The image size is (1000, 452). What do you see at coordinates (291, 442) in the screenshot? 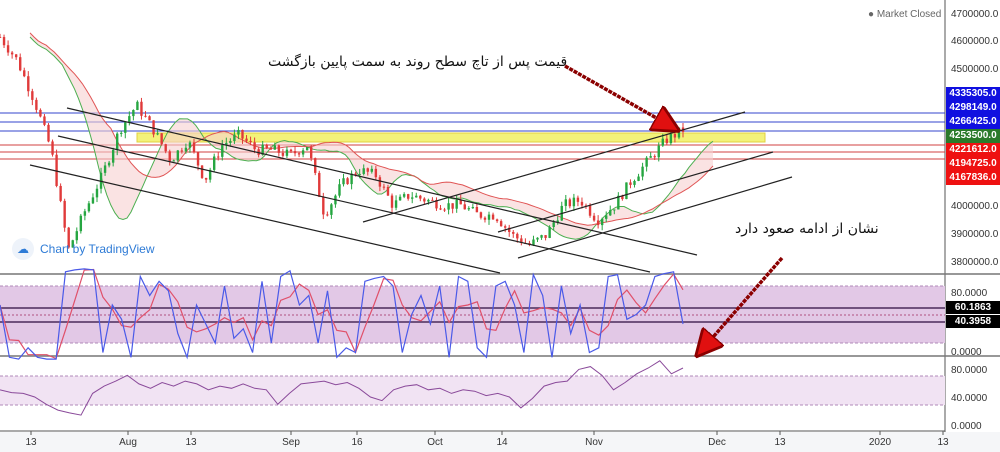
I see `time-tick: Sep` at bounding box center [291, 442].